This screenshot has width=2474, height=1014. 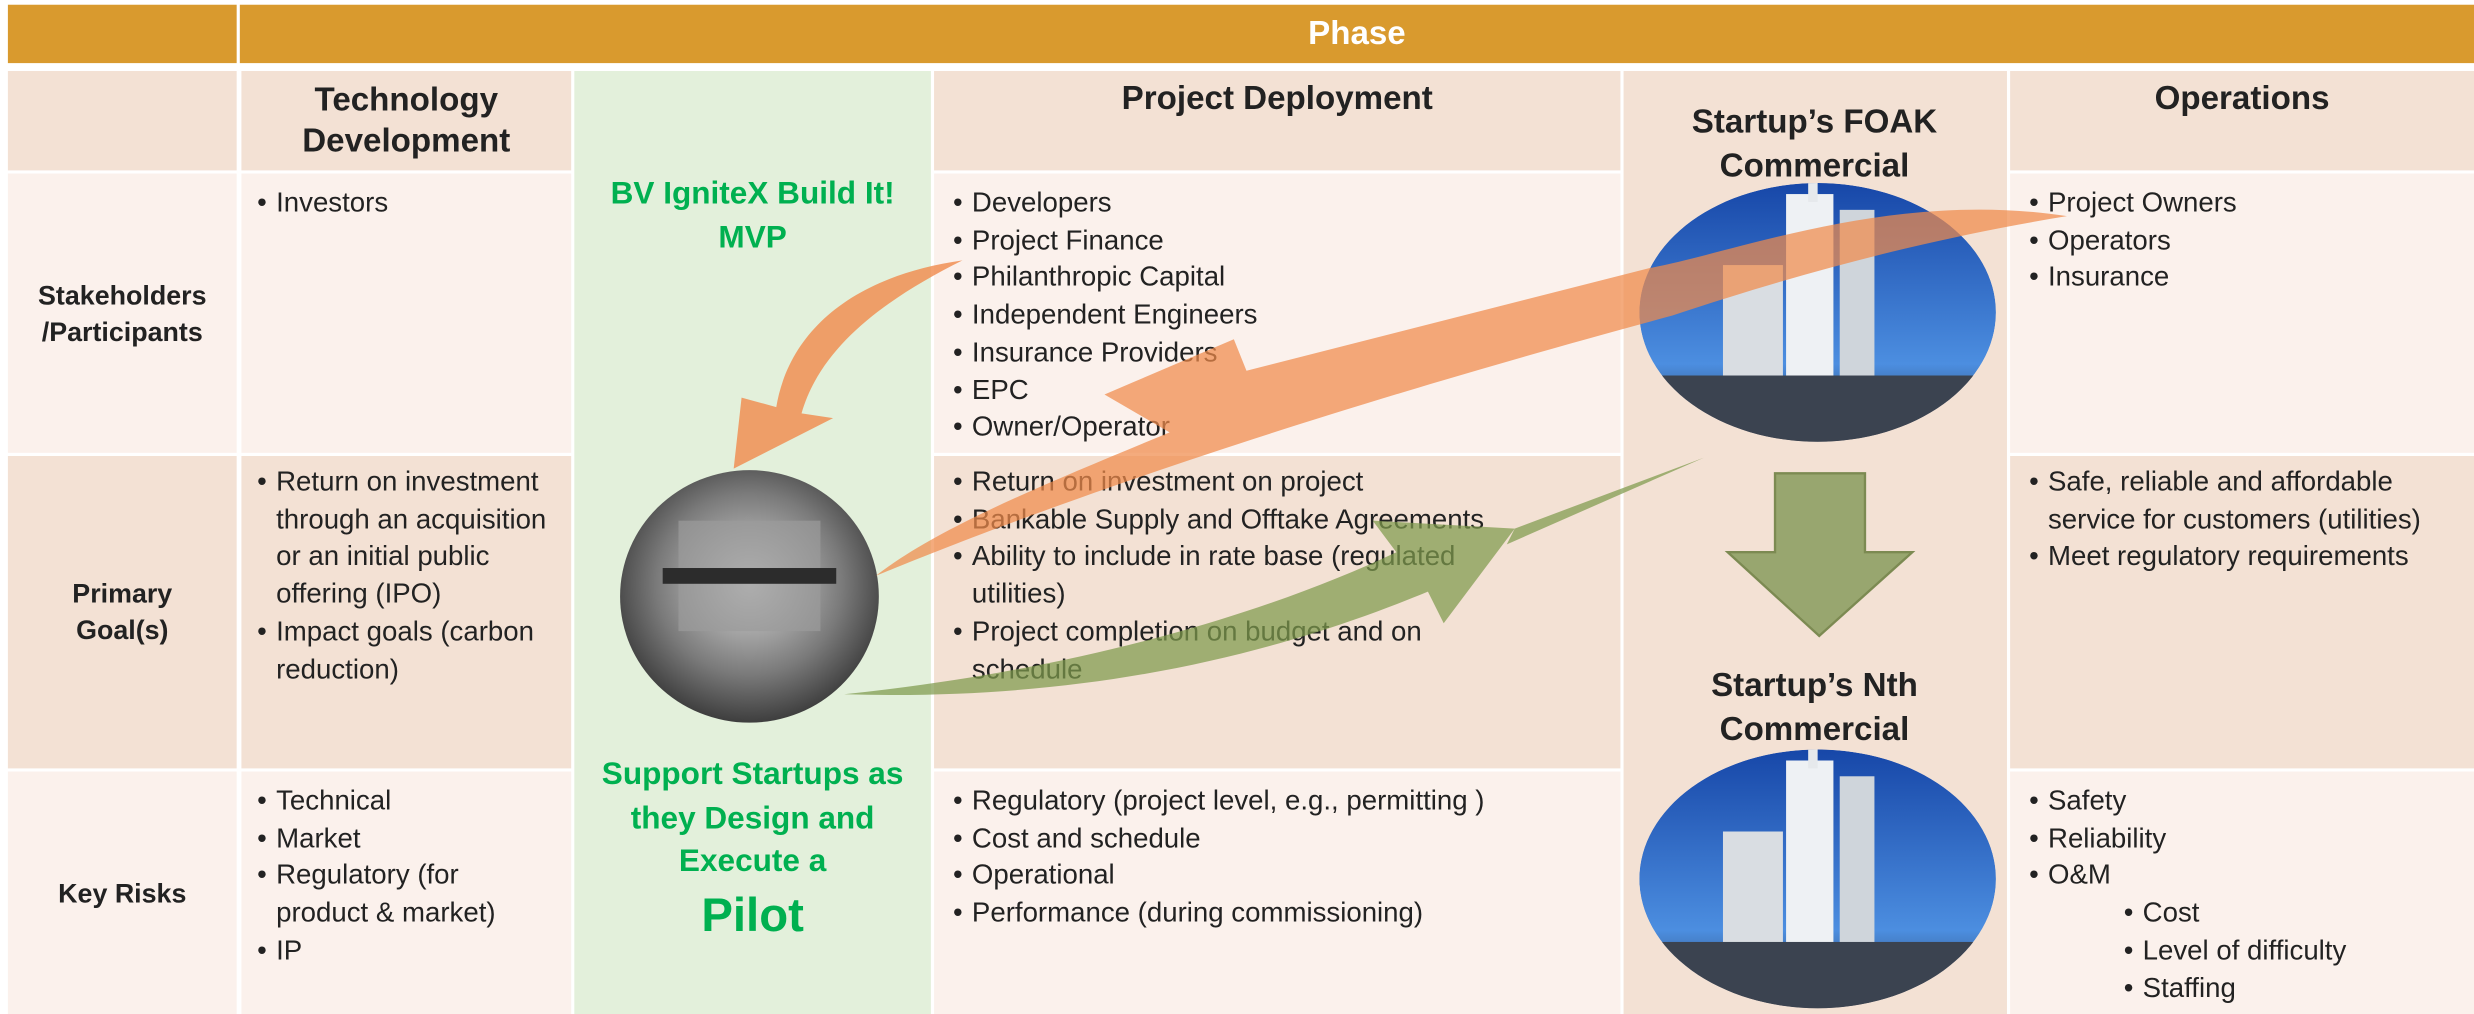 What do you see at coordinates (2242, 875) in the screenshot?
I see `bullet-item: O&M` at bounding box center [2242, 875].